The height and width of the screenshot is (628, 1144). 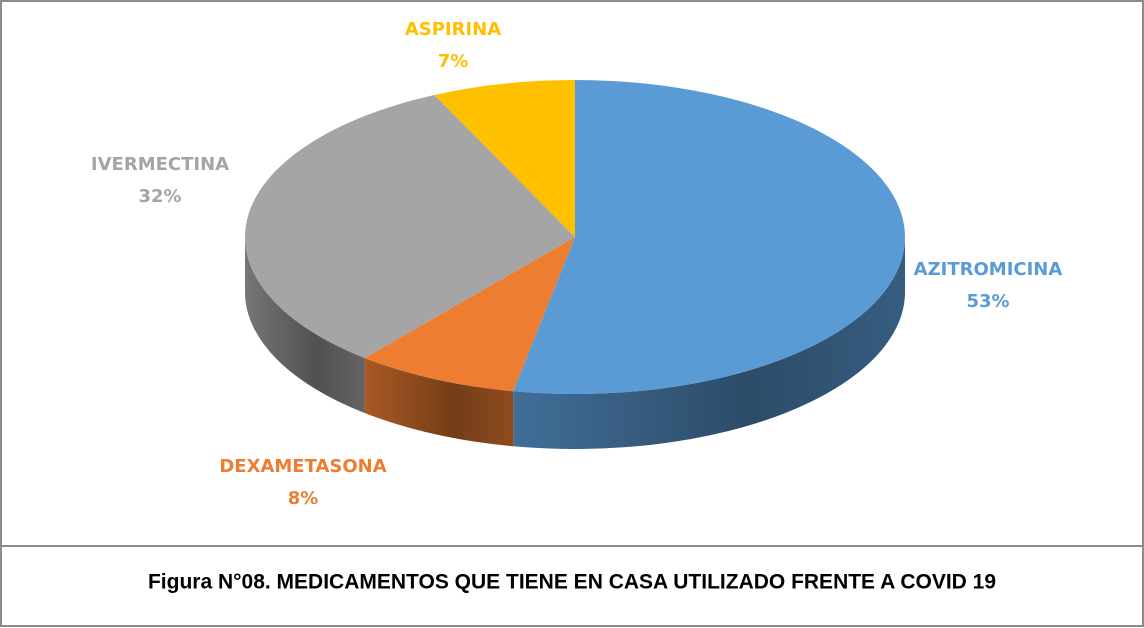 What do you see at coordinates (302, 466) in the screenshot?
I see `category-label: DEXAMETASONA` at bounding box center [302, 466].